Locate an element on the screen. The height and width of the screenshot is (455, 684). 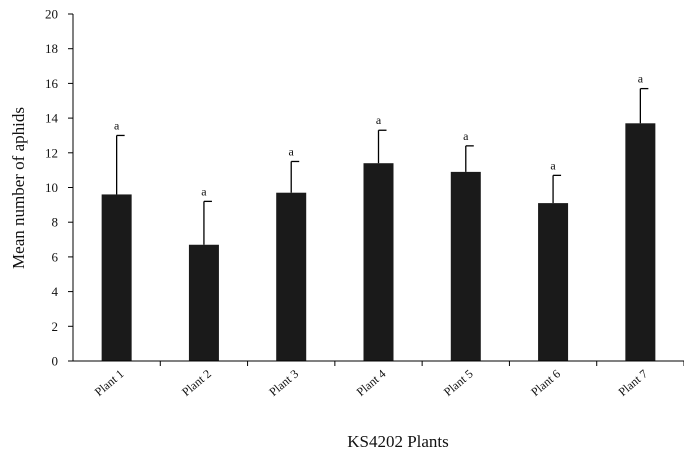
y-tick-label: 4 is located at coordinates (55, 291).